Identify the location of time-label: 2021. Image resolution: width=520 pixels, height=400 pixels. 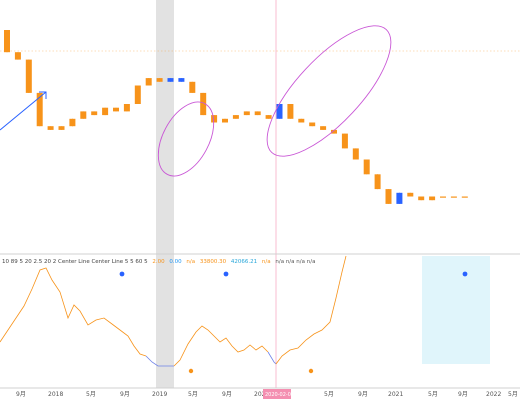
(395, 394).